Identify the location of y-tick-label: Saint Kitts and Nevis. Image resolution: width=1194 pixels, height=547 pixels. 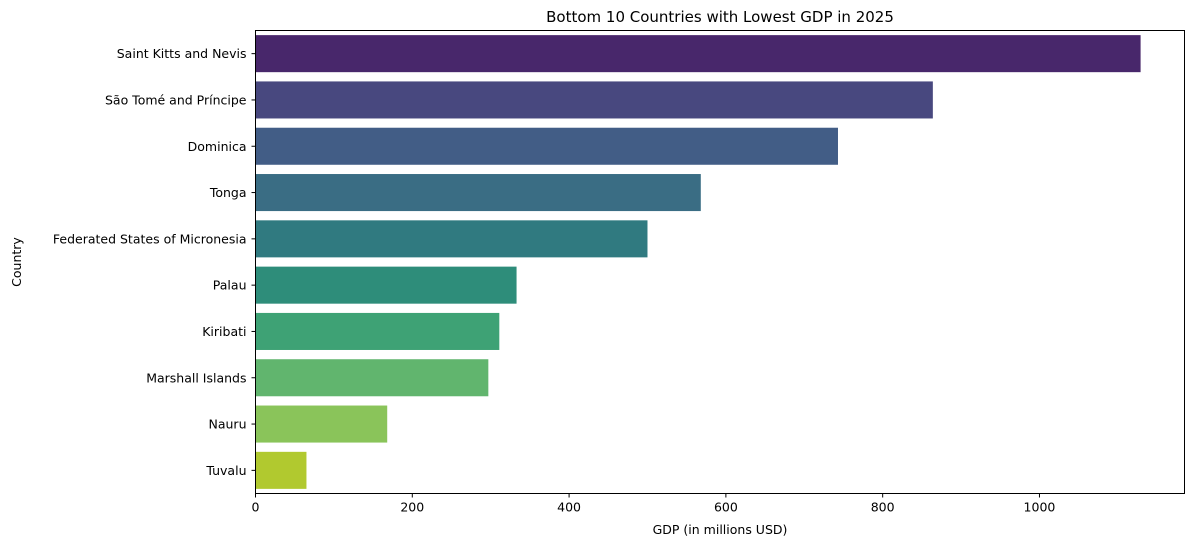
(182, 53).